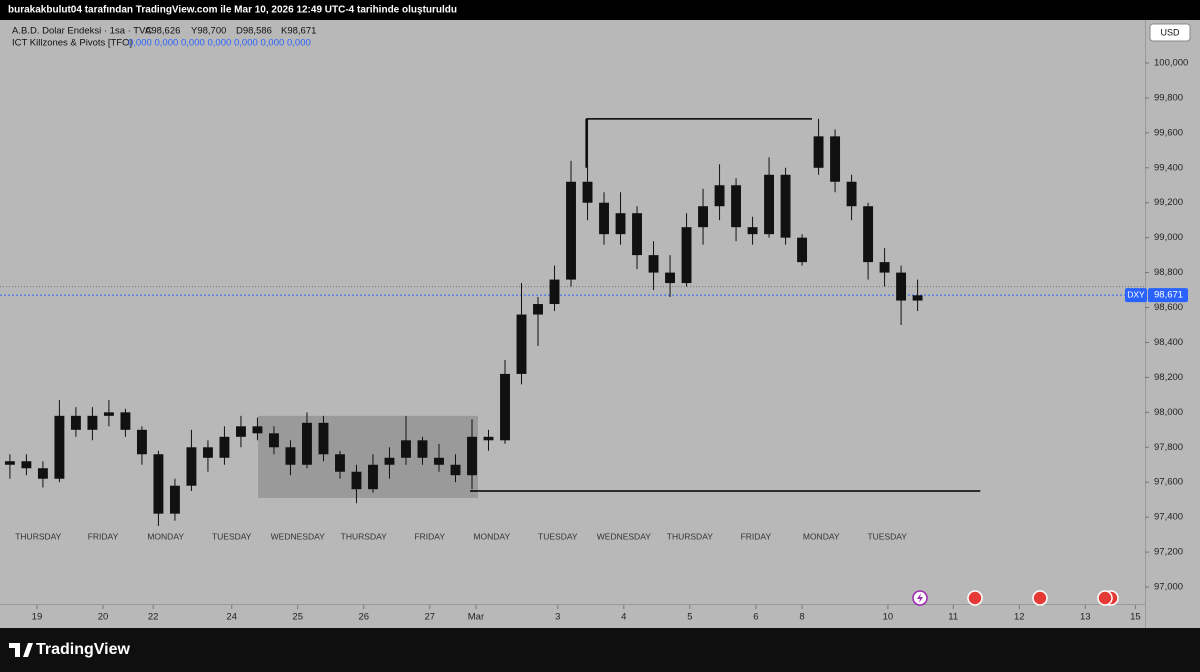 The image size is (1200, 672). What do you see at coordinates (1168, 272) in the screenshot?
I see `y-tick-label: 98,800` at bounding box center [1168, 272].